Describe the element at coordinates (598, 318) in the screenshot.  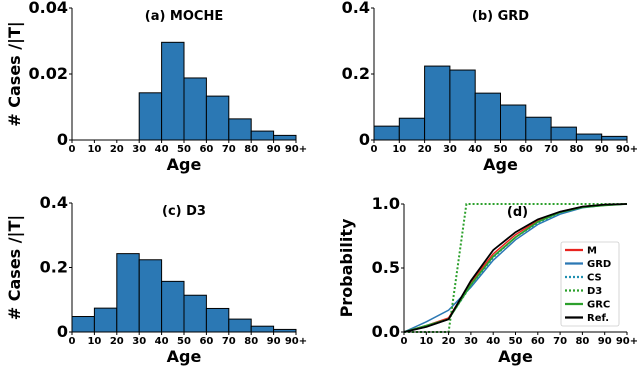
I see `legend-label: Ref.` at that location.